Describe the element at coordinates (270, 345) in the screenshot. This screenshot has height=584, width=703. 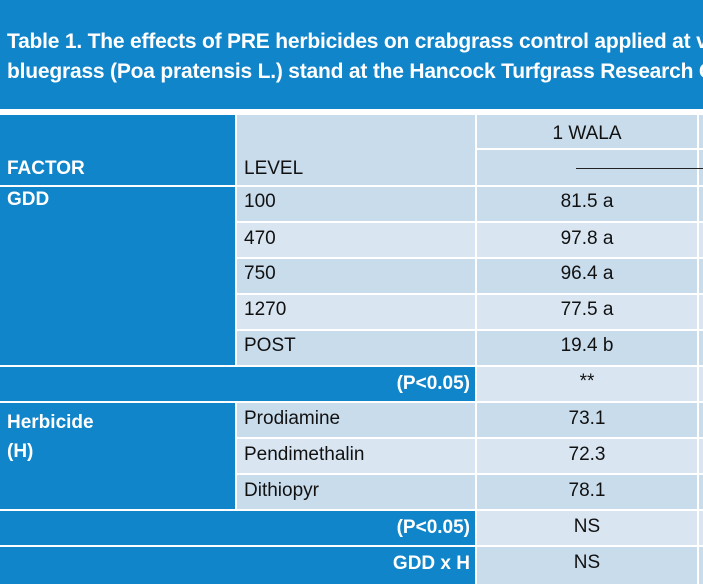
I see `gdd-level-post: POST` at that location.